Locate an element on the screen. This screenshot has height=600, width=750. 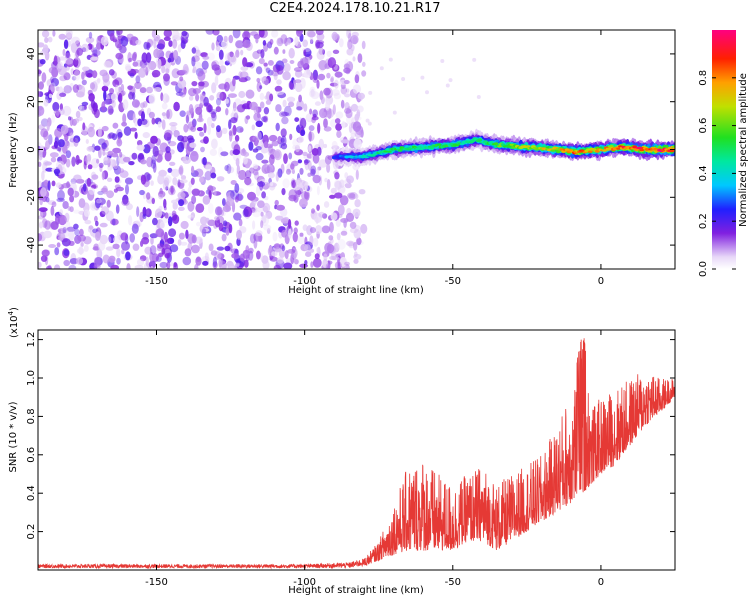
colorbar-tick-label: 0.4 is located at coordinates (703, 173).